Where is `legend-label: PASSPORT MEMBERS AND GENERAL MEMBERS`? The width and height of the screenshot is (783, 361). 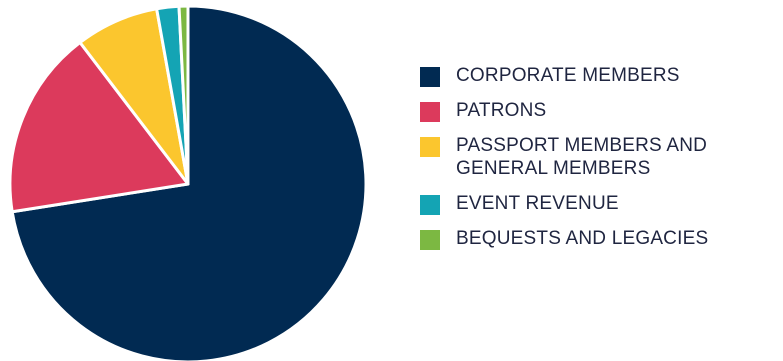 legend-label: PASSPORT MEMBERS AND GENERAL MEMBERS is located at coordinates (582, 157).